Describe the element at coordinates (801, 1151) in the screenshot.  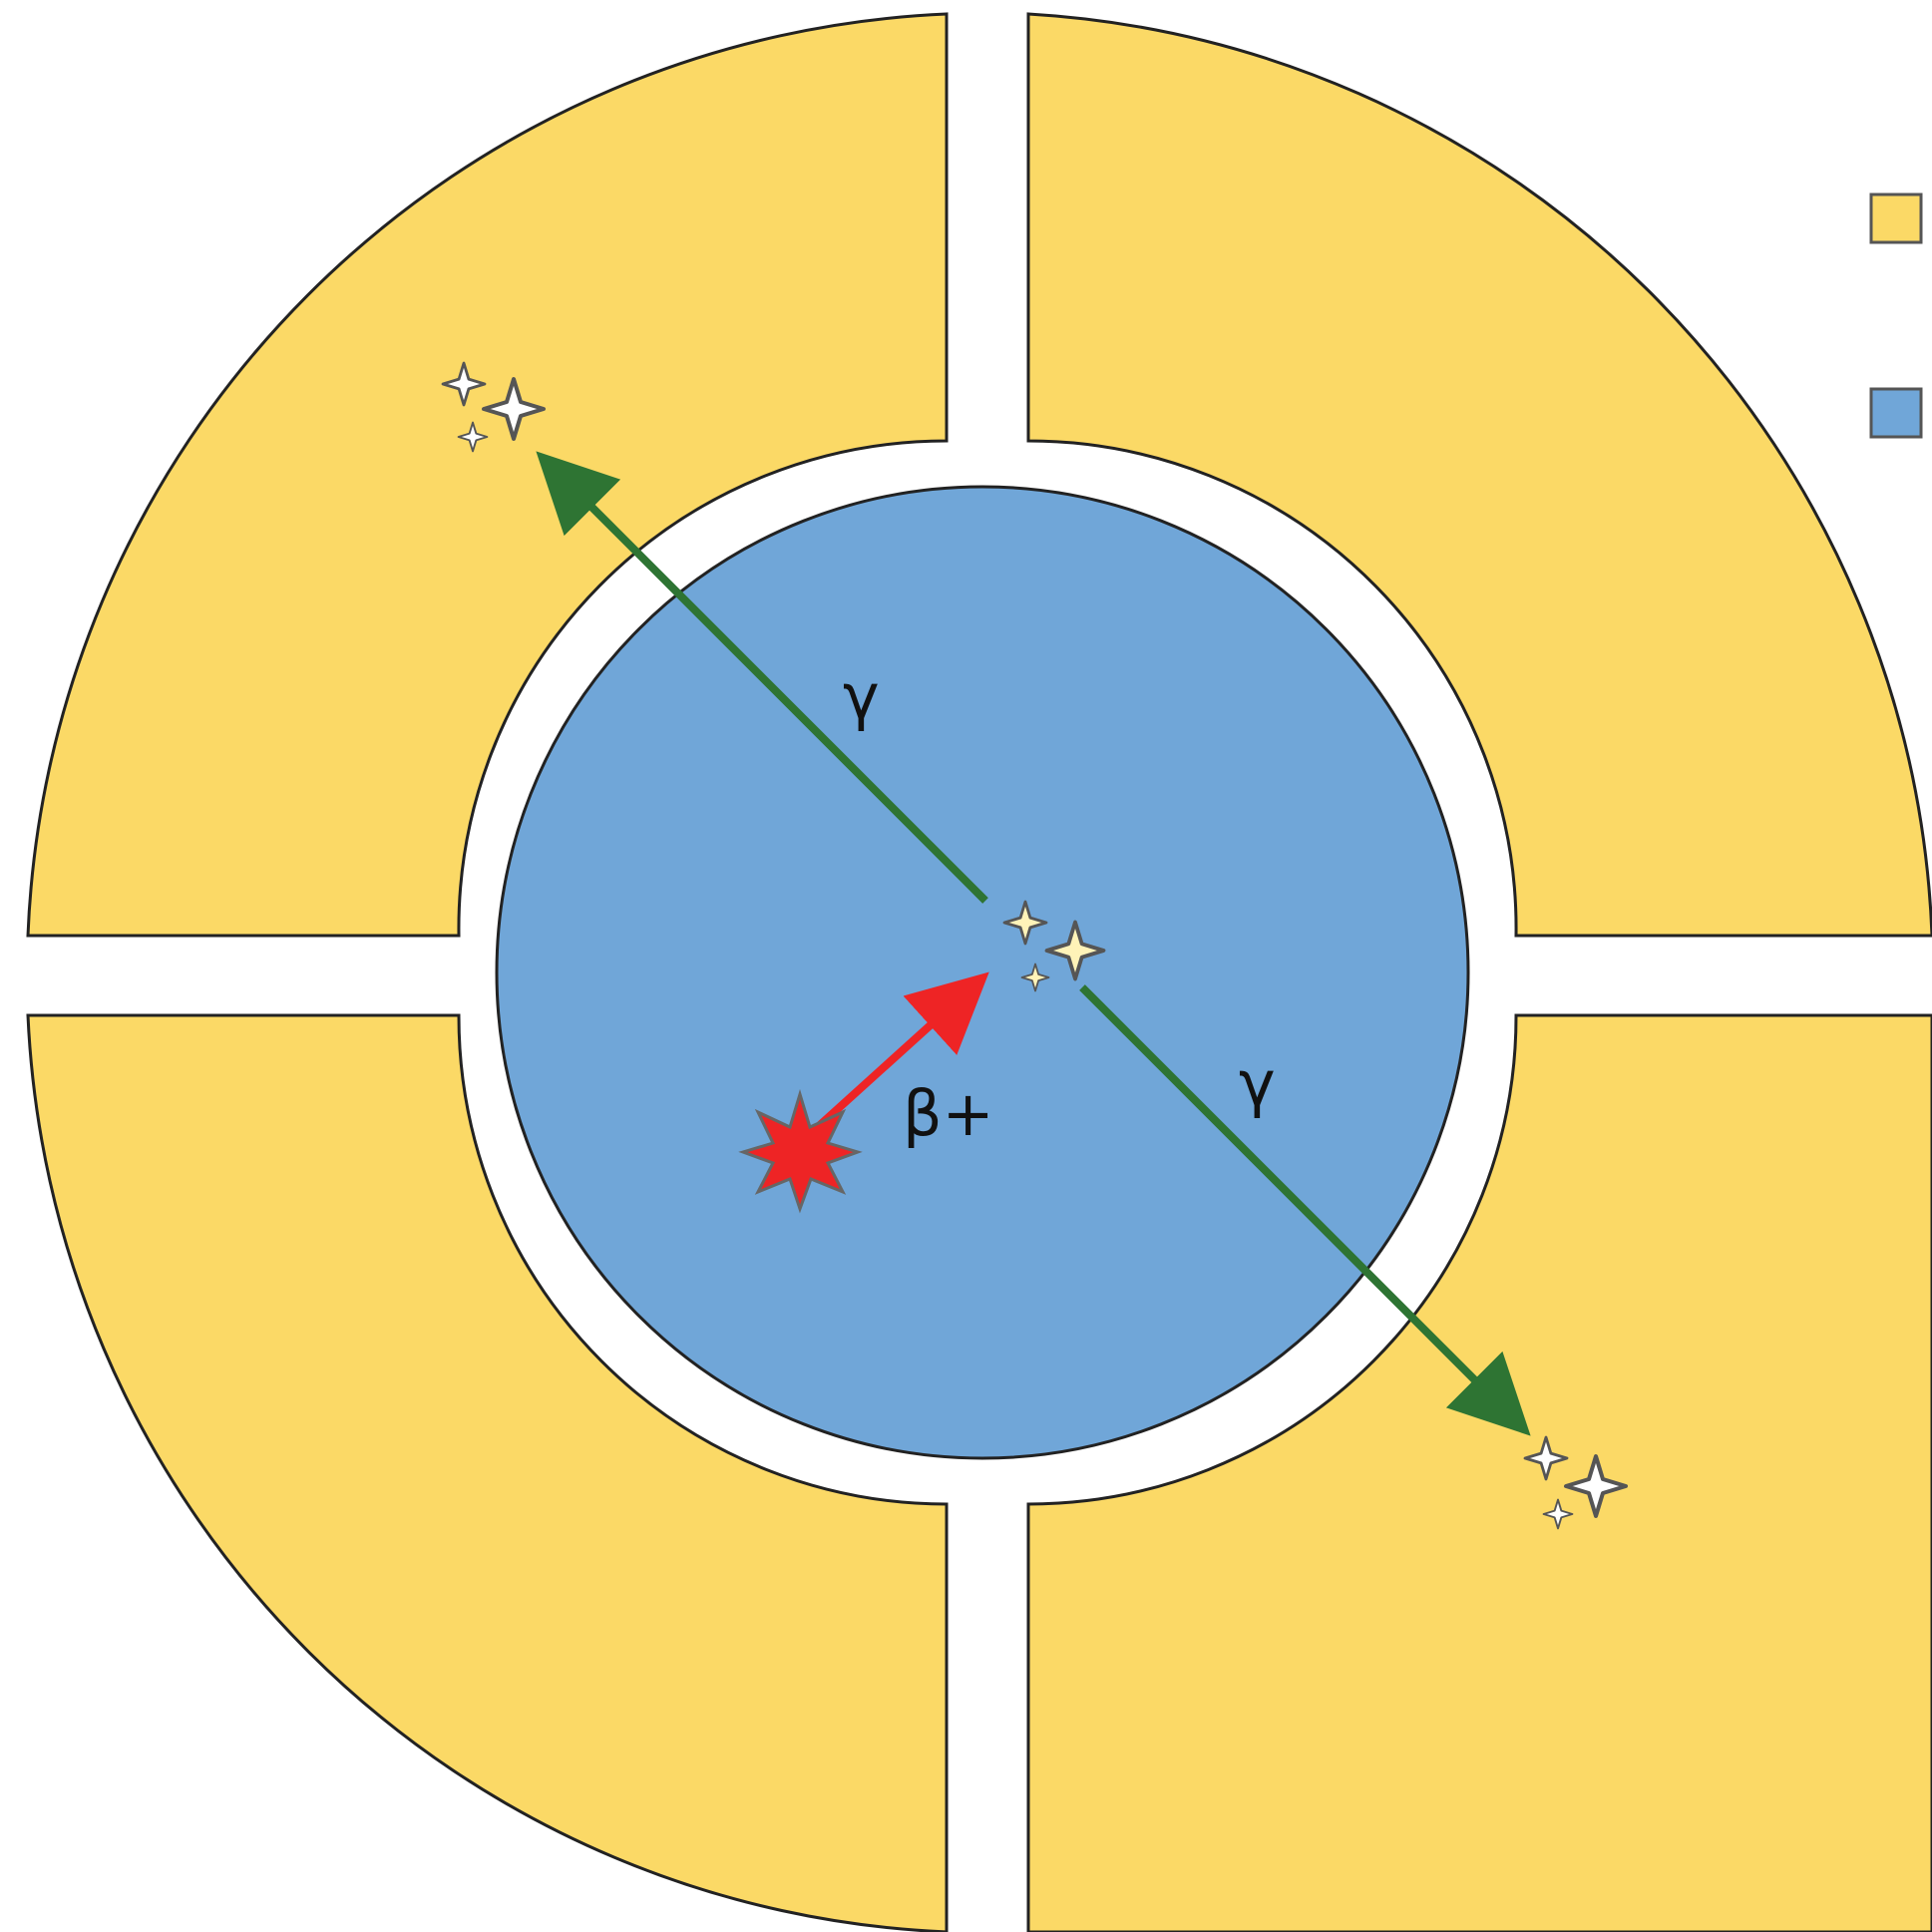
I see `starburst-icon` at that location.